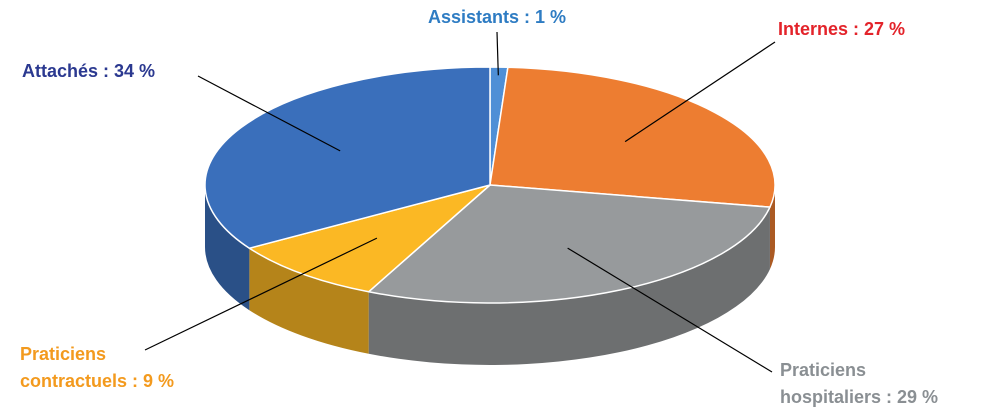  What do you see at coordinates (97, 367) in the screenshot?
I see `data-label: Praticiens contractuels : 9 %` at bounding box center [97, 367].